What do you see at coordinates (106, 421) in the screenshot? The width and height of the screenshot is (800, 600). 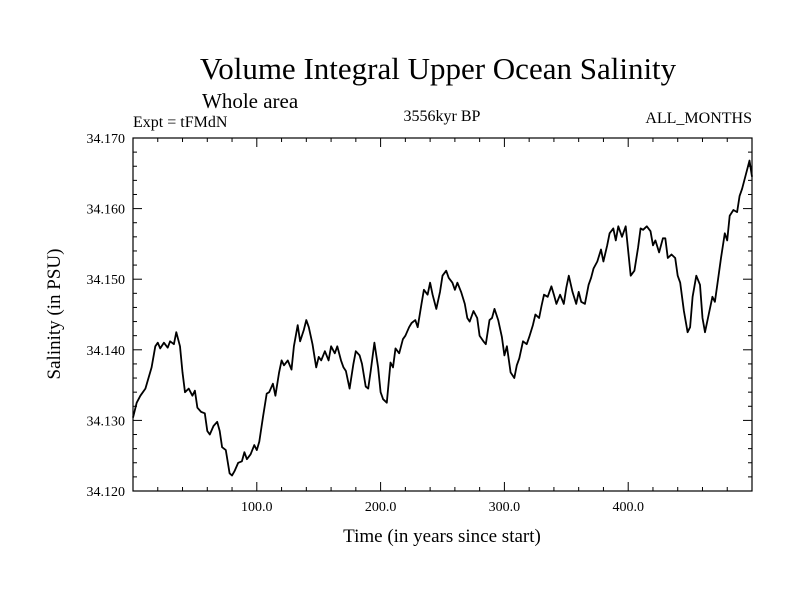 I see `y-tick-label: 34.130` at bounding box center [106, 421].